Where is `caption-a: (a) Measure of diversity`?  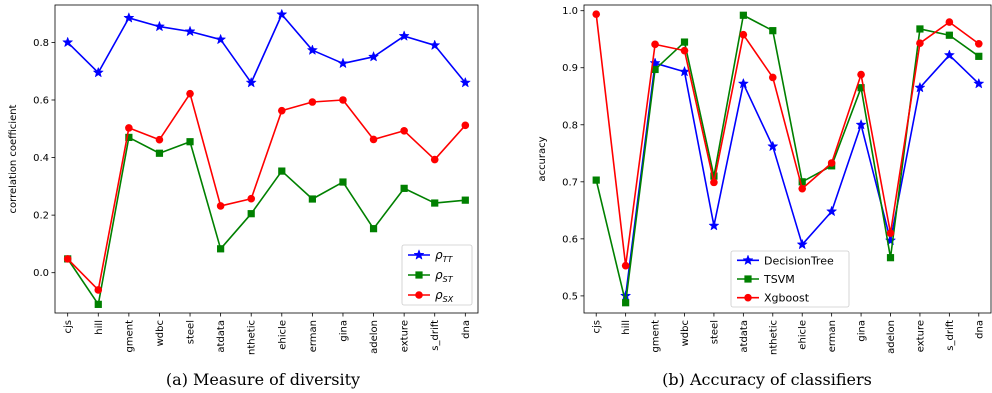
caption-a: (a) Measure of diversity is located at coordinates (263, 379).